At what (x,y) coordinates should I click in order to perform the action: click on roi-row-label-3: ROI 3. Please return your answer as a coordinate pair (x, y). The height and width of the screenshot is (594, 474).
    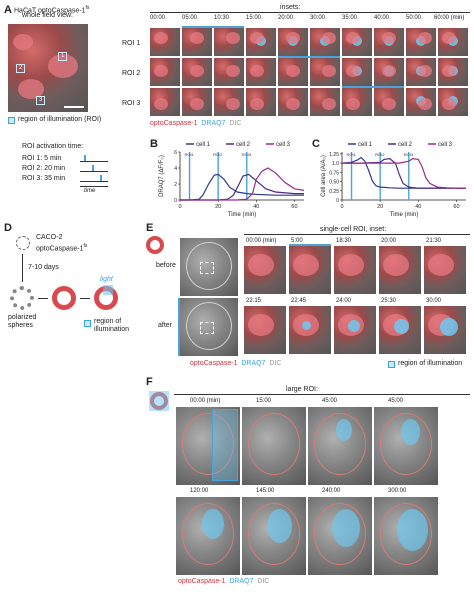
    Looking at the image, I should click on (131, 103).